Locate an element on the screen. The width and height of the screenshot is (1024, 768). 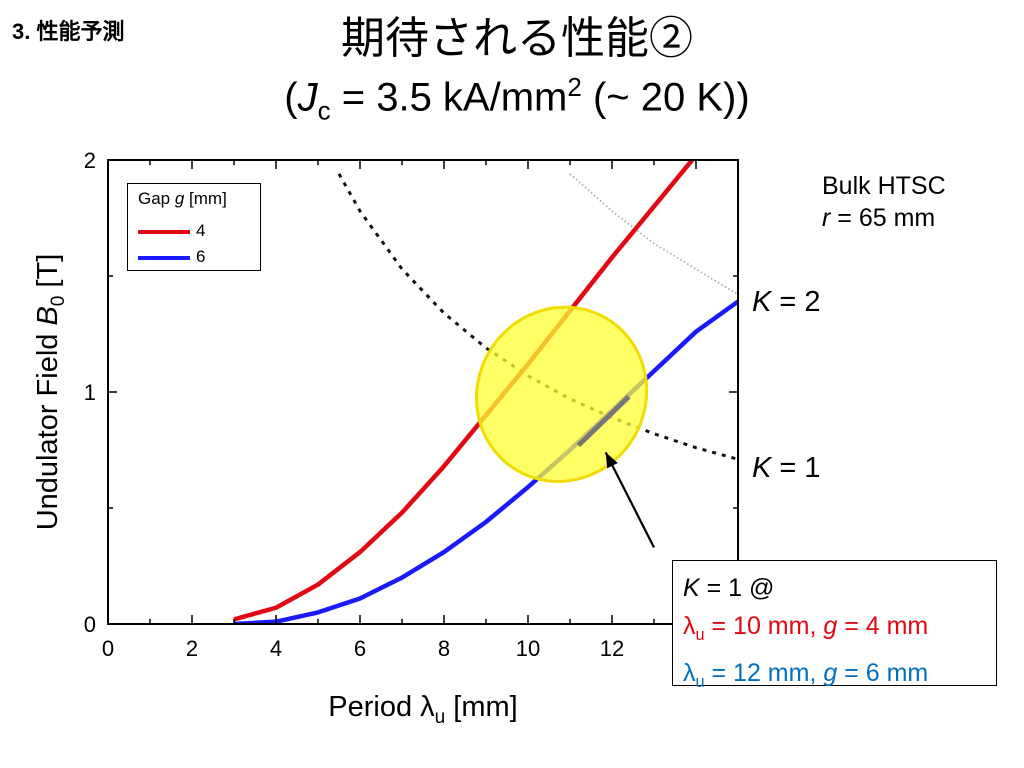
y-axis-label: Undulator Field B0 [T] is located at coordinates (50, 392).